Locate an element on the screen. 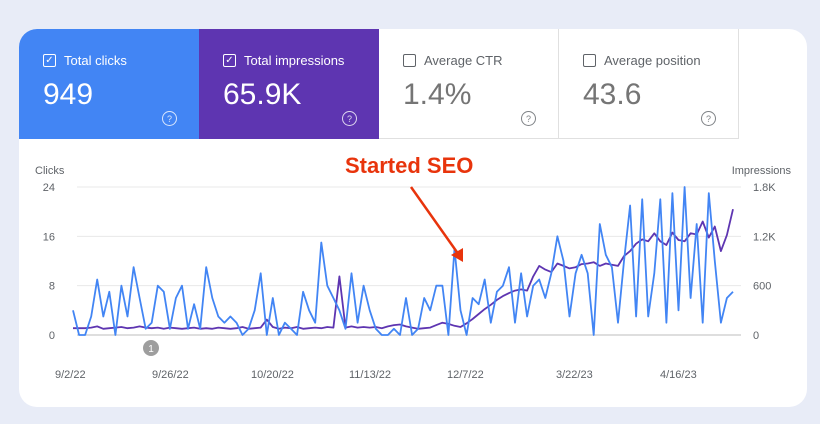  right-tick-label: 600 is located at coordinates (762, 287).